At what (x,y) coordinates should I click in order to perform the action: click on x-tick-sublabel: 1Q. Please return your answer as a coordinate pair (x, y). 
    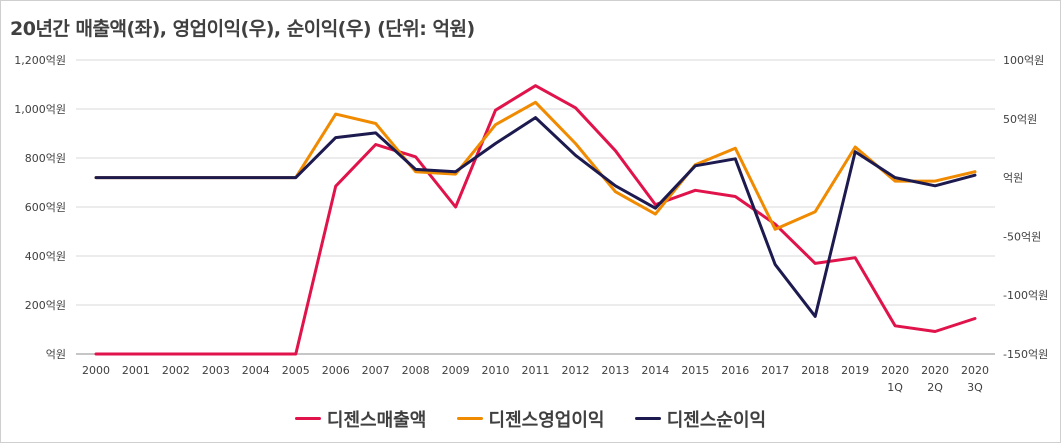
    Looking at the image, I should click on (895, 387).